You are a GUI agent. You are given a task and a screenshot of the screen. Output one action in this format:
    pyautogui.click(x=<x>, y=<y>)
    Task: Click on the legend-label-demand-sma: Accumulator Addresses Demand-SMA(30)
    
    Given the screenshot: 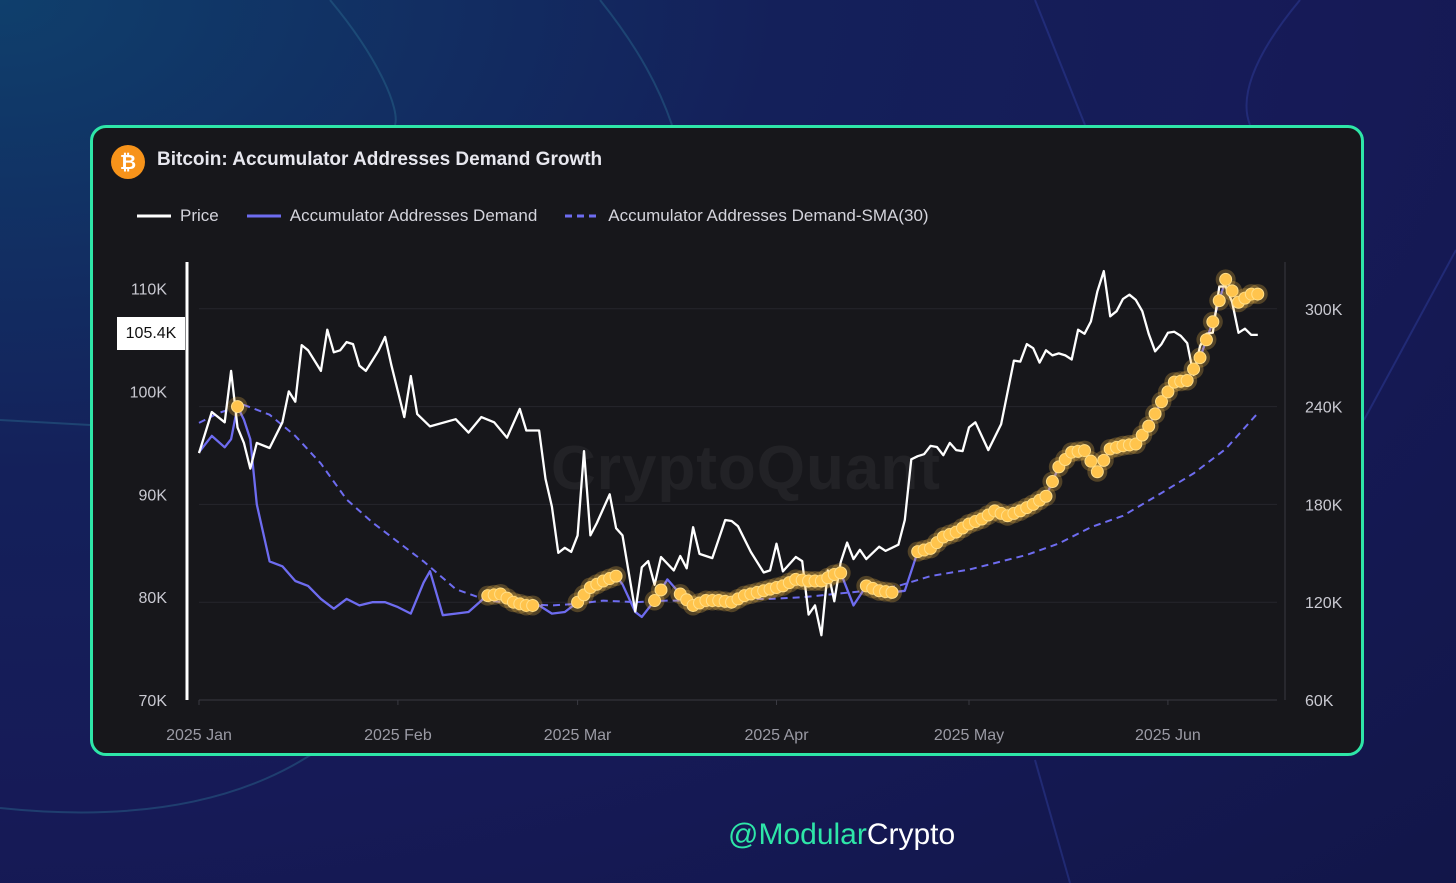 What is the action you would take?
    pyautogui.click(x=768, y=215)
    